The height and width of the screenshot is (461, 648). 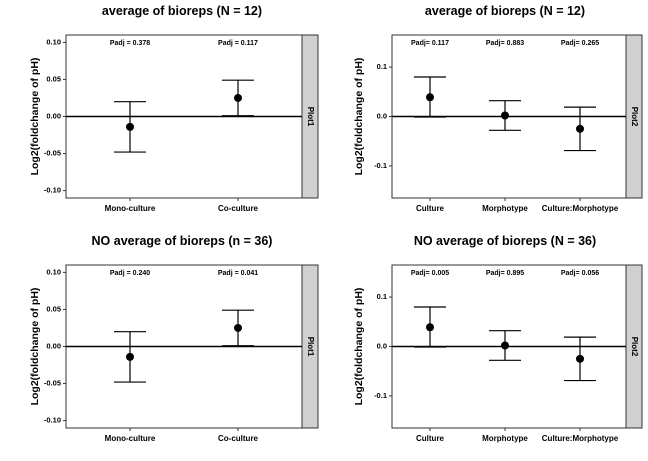 I want to click on padj-annotation: Padj= 0.883, so click(x=505, y=43).